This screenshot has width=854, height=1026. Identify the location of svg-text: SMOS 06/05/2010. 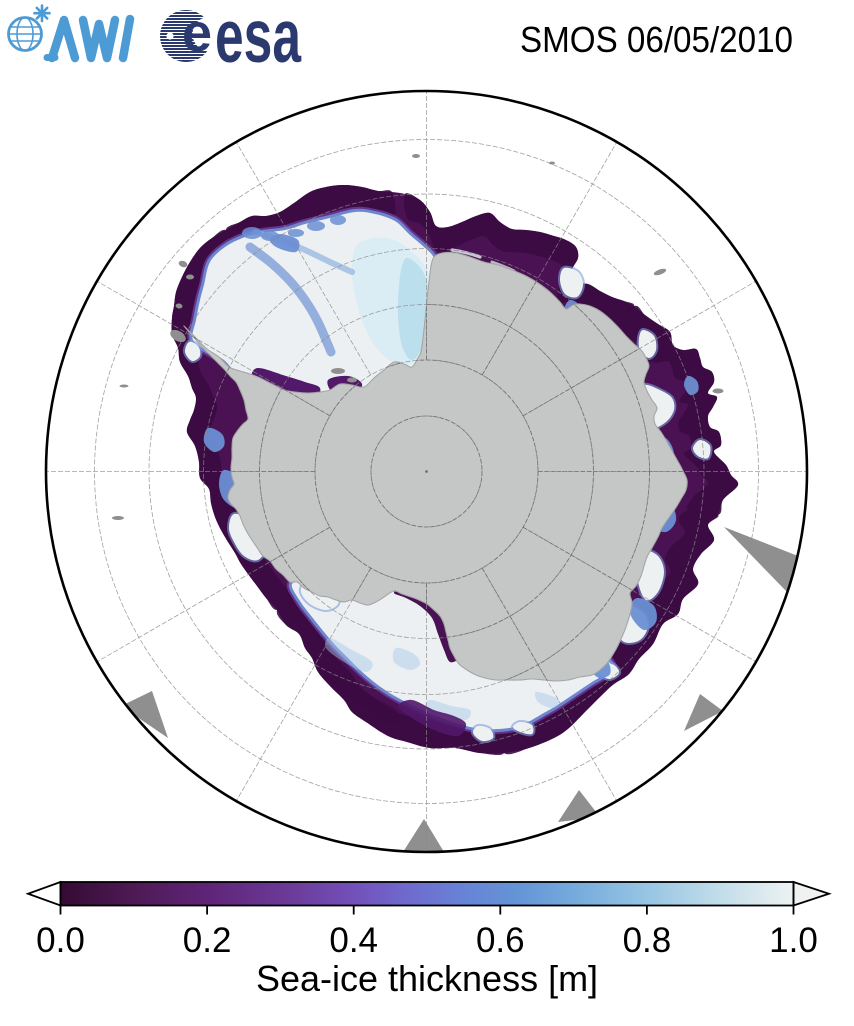
(656, 39).